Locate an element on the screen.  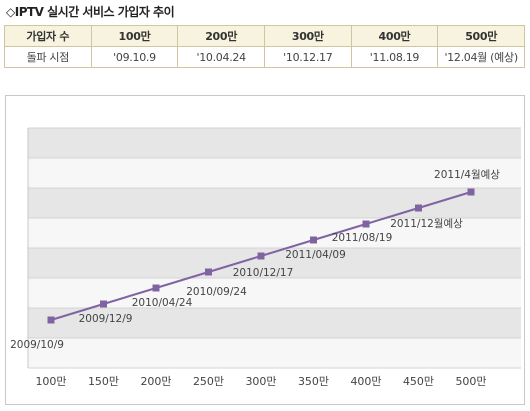
x-tick-label: 300만 is located at coordinates (260, 381).